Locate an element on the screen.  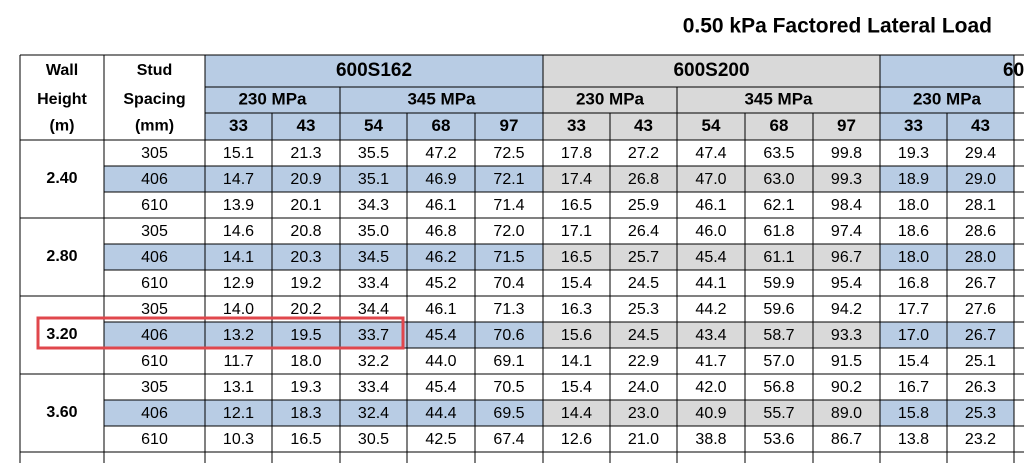
load-value: 13.1 is located at coordinates (238, 387).